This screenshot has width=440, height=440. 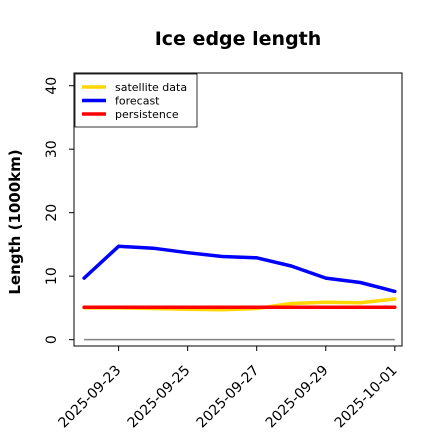 I want to click on legend-label: forecast, so click(x=137, y=101).